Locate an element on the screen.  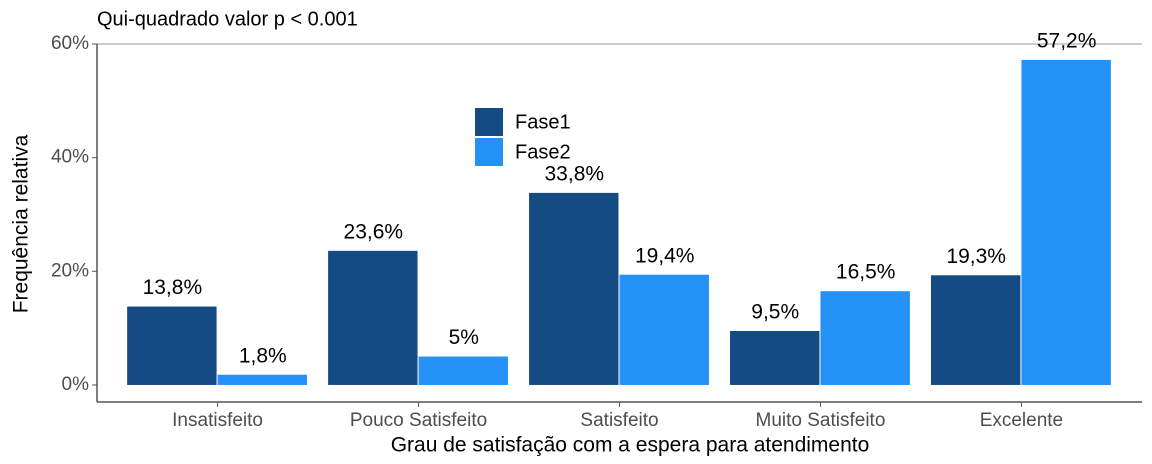
value-label: 13,8% is located at coordinates (173, 287).